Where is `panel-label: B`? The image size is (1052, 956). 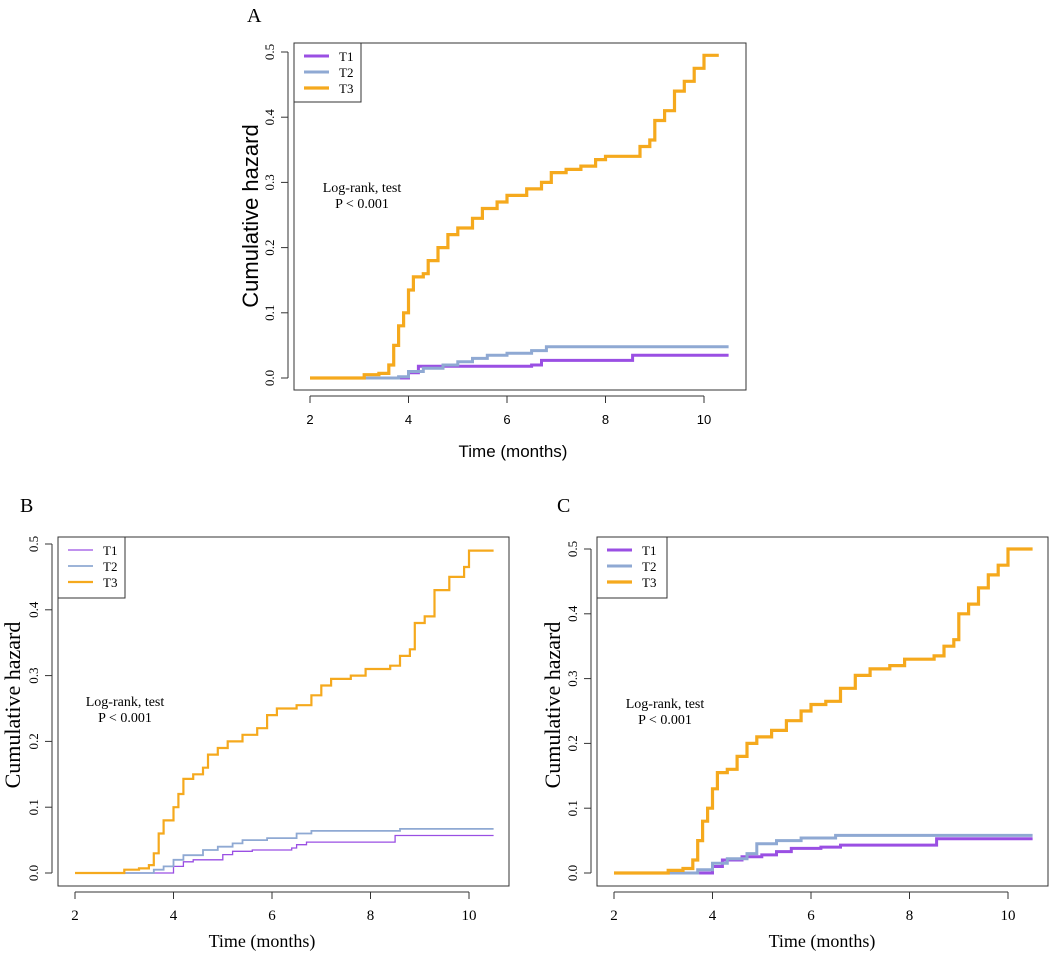 panel-label: B is located at coordinates (26, 506).